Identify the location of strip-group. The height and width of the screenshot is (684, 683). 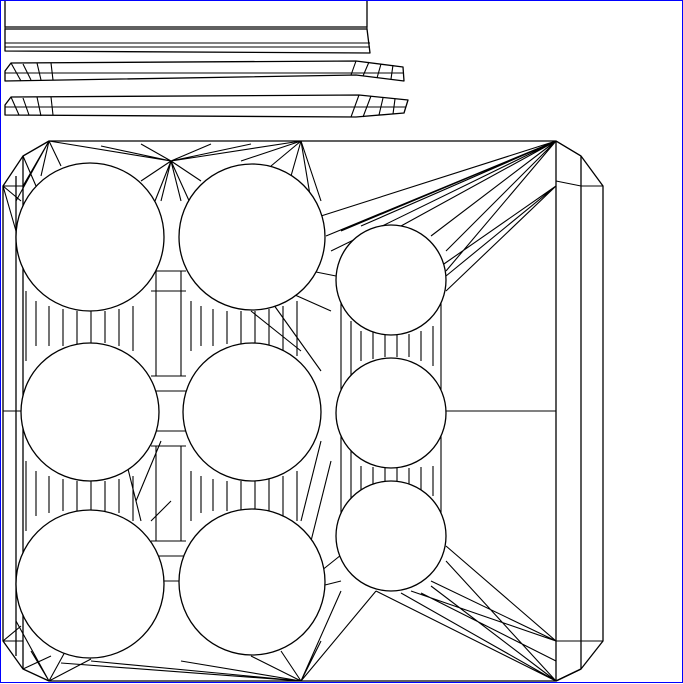
(206, 59).